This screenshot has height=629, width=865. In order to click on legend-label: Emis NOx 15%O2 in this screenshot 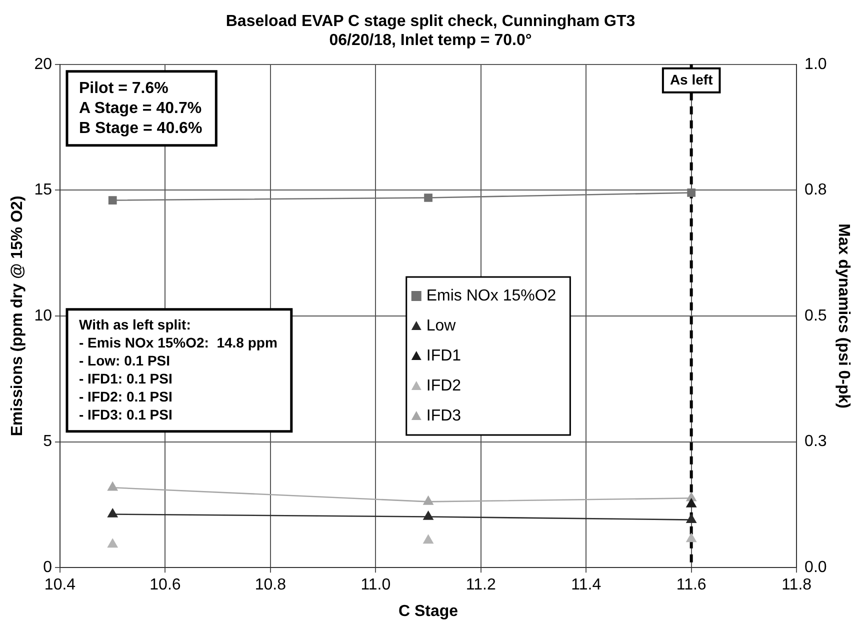, I will do `click(491, 295)`.